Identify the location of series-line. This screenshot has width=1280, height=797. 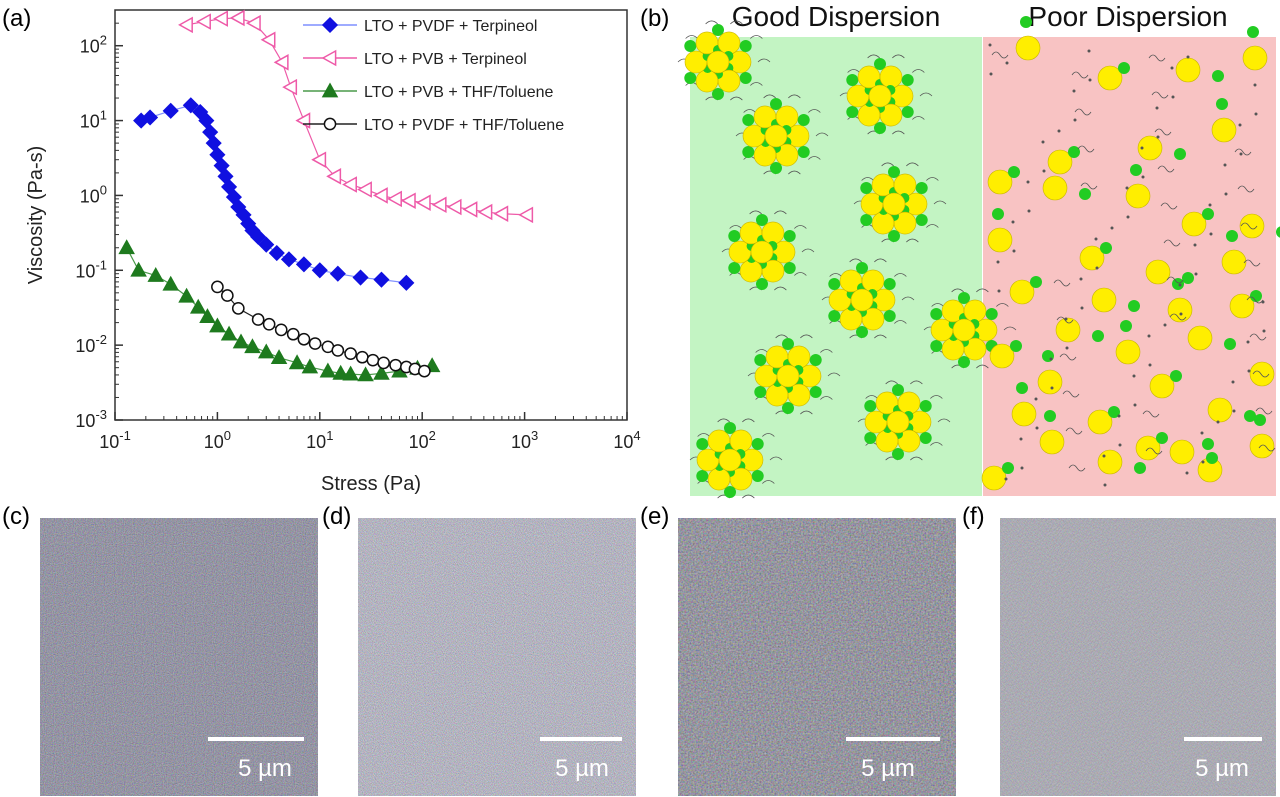
(321, 329).